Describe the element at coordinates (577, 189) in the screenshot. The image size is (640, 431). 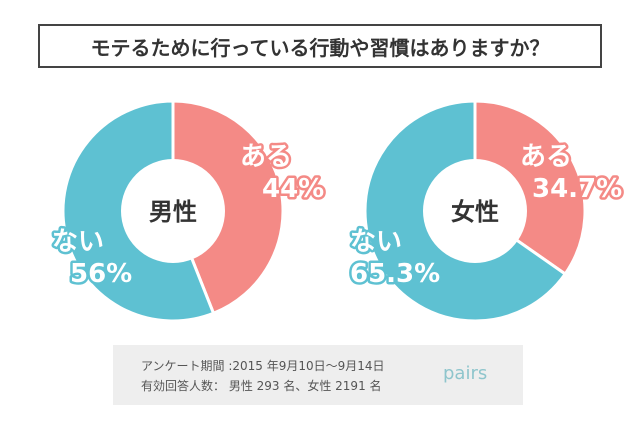
I see `slice-value-label: 34.7%` at that location.